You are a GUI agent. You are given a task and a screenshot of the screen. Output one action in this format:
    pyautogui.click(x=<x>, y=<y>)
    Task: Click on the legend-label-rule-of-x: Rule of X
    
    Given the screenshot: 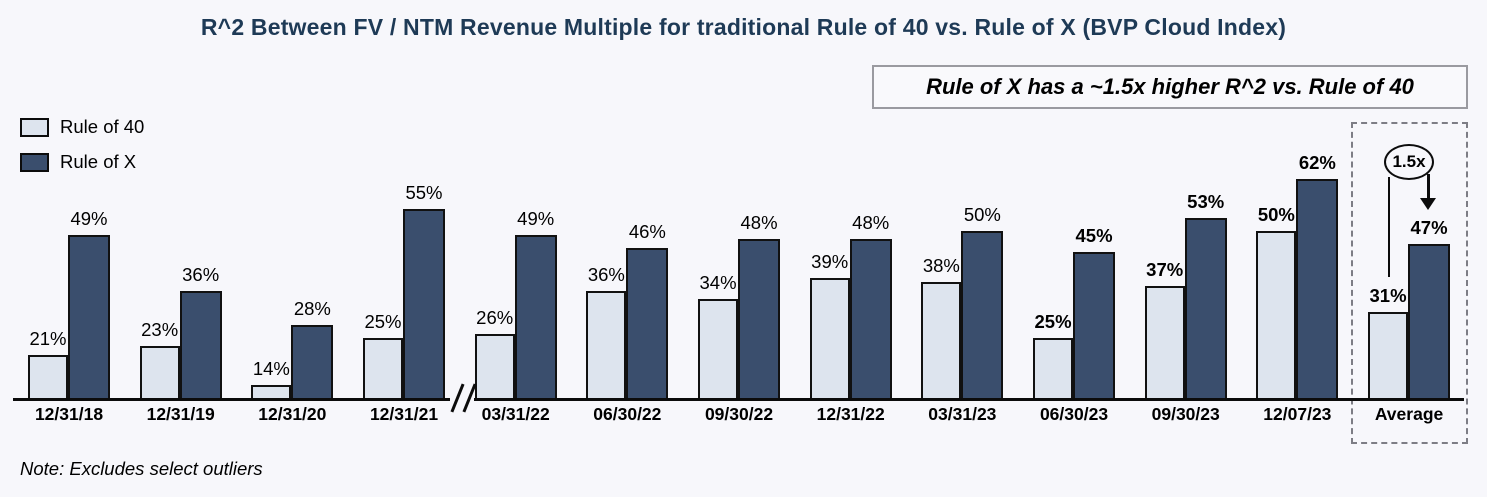 What is the action you would take?
    pyautogui.click(x=98, y=161)
    